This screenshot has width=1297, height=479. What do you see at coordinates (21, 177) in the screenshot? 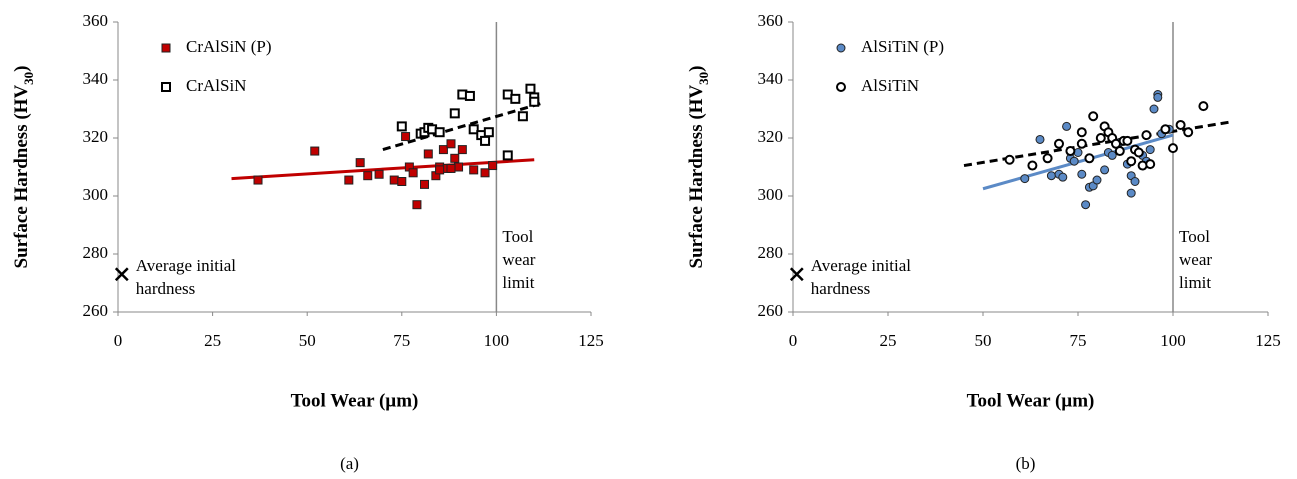
I see `y-axis-label-part: Surface Hardness (HV` at bounding box center [21, 177].